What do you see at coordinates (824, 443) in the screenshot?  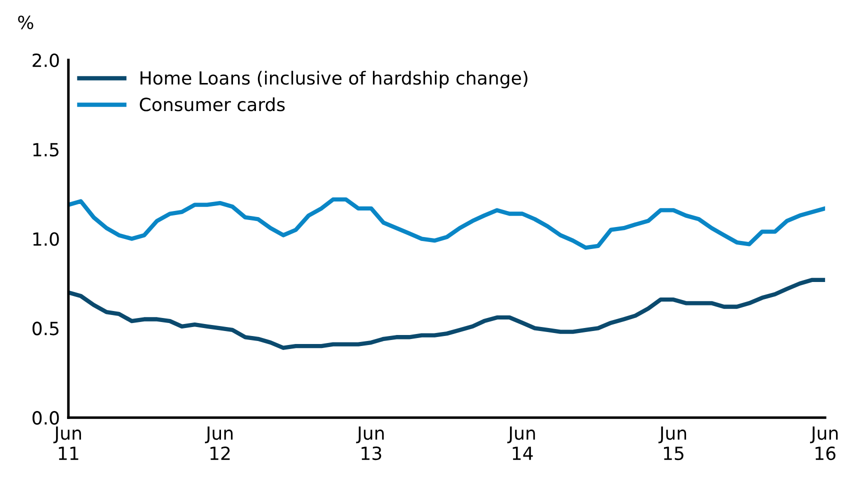 I see `x-tick-label: Jun 16` at bounding box center [824, 443].